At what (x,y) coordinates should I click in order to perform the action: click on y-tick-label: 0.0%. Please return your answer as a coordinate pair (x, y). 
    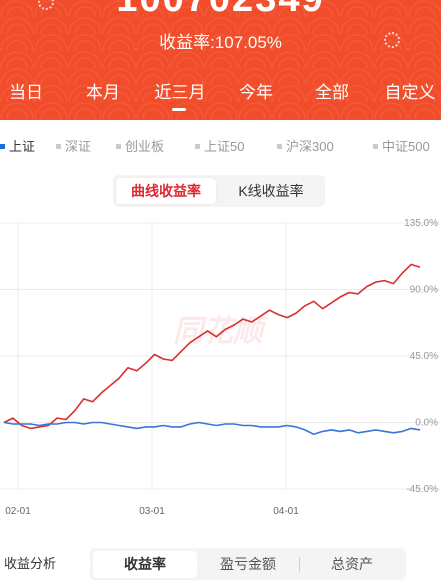
    Looking at the image, I should click on (426, 423).